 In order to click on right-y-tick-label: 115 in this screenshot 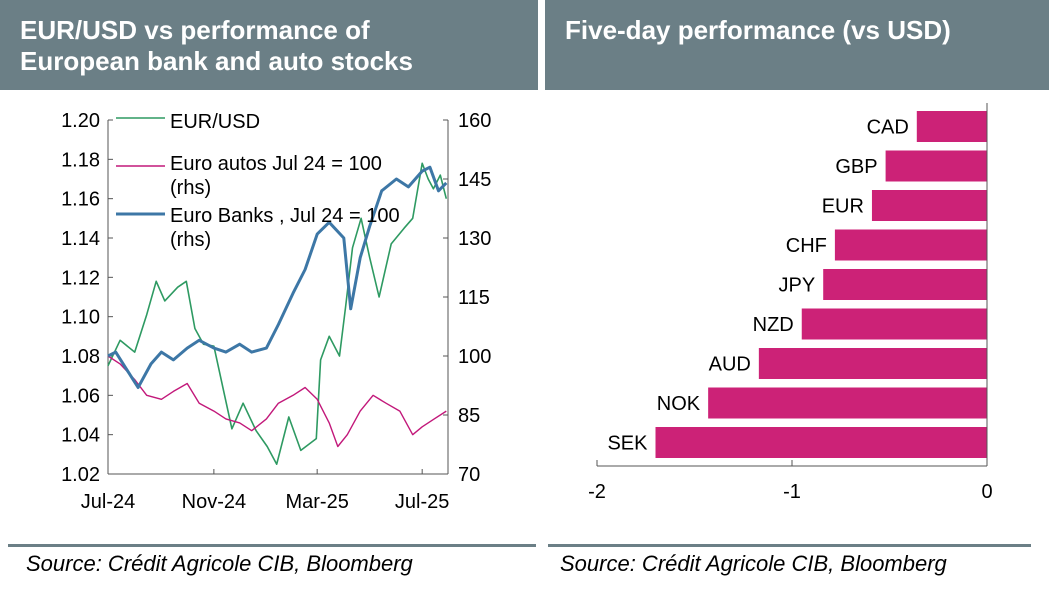, I will do `click(474, 298)`.